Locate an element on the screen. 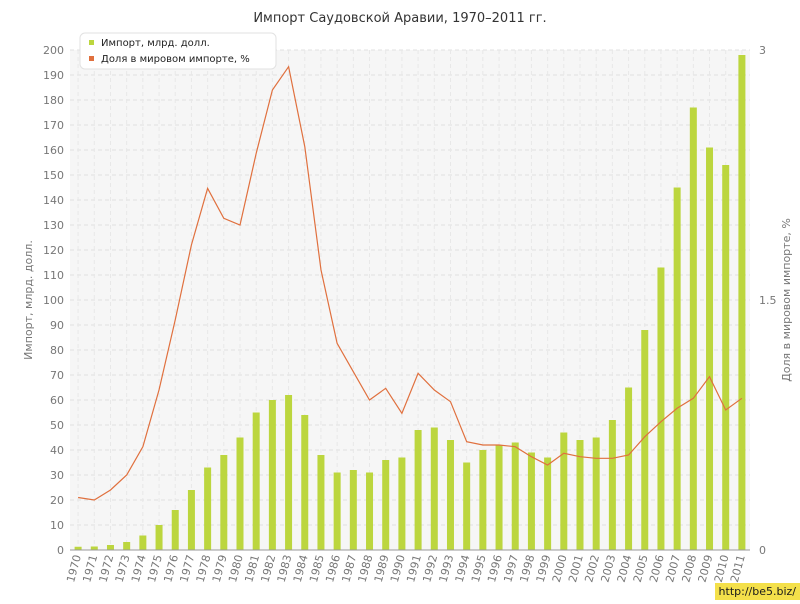  y-tick-label: 50 is located at coordinates (57, 425).